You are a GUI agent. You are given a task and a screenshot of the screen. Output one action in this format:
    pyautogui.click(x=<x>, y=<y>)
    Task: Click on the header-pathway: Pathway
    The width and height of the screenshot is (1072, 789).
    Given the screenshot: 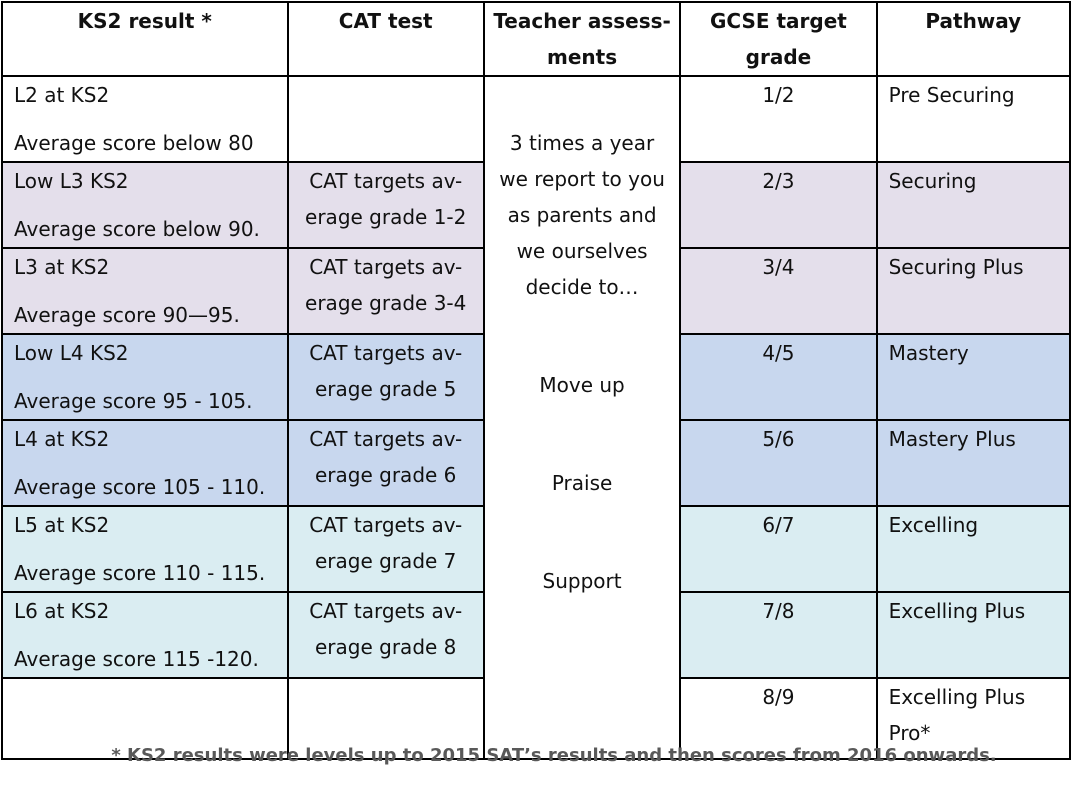 What is the action you would take?
    pyautogui.click(x=973, y=39)
    